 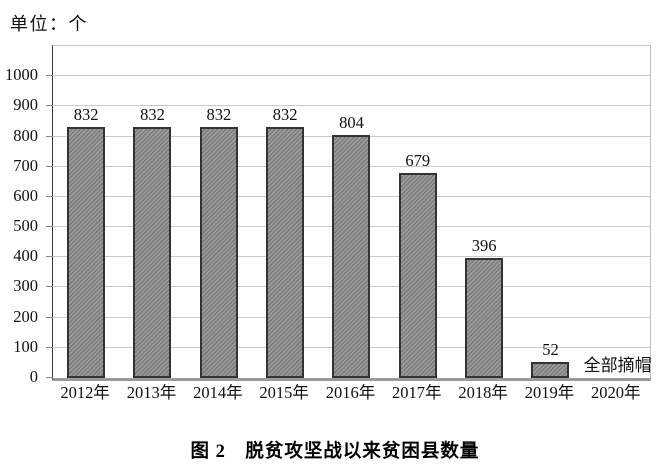 What do you see at coordinates (550, 370) in the screenshot?
I see `bar-2019年` at bounding box center [550, 370].